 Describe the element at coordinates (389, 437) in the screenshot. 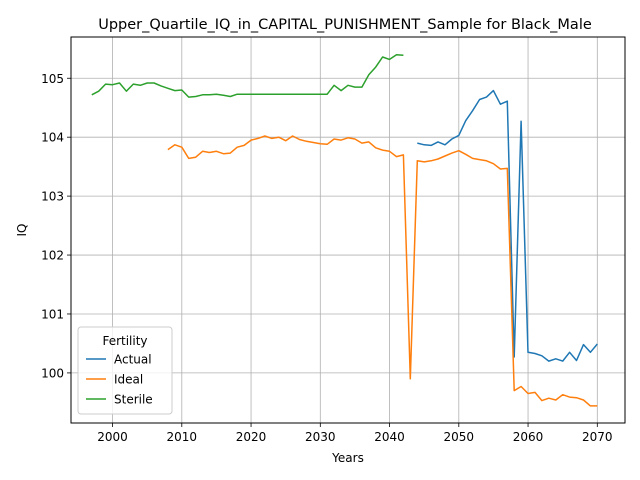

I see `x-tick-label: 2040` at that location.